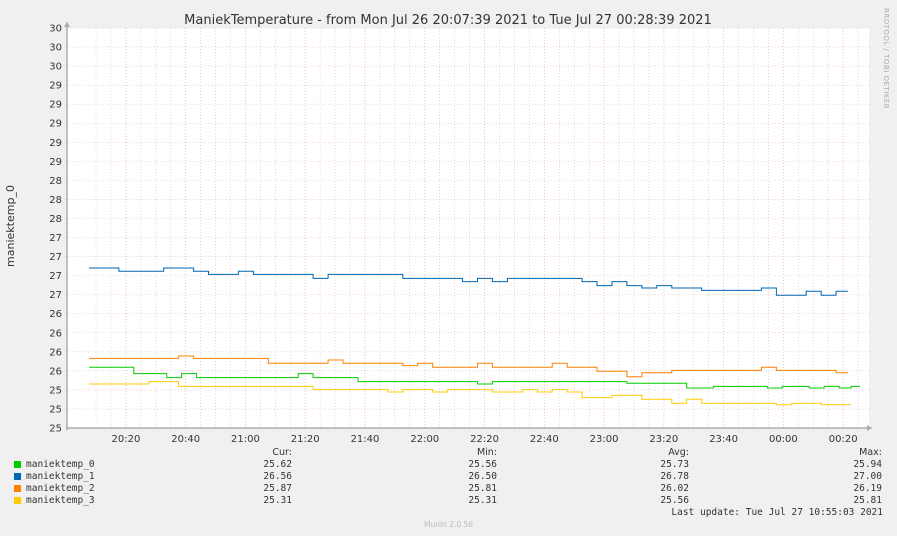 Image resolution: width=897 pixels, height=536 pixels. I want to click on legend-avg-value: 25.56, so click(674, 500).